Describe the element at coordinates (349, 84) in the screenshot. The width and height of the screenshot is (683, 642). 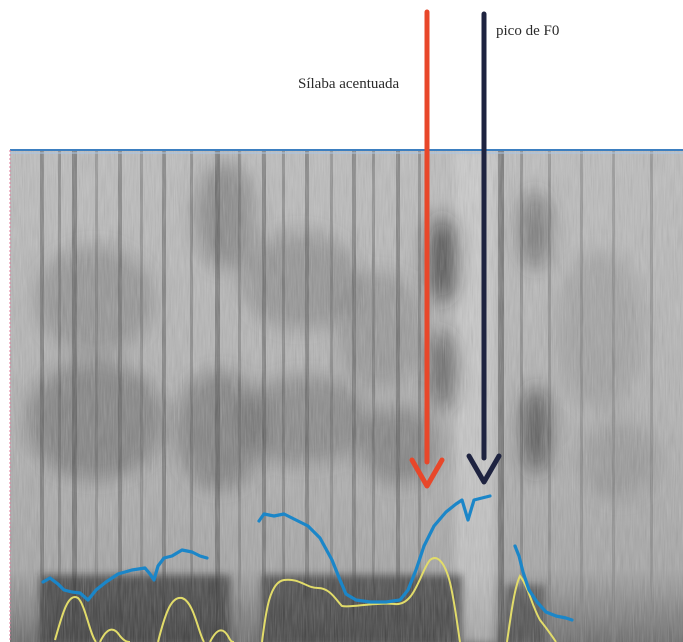
I see `stressed-syllable-label: Sílaba acentuada` at that location.